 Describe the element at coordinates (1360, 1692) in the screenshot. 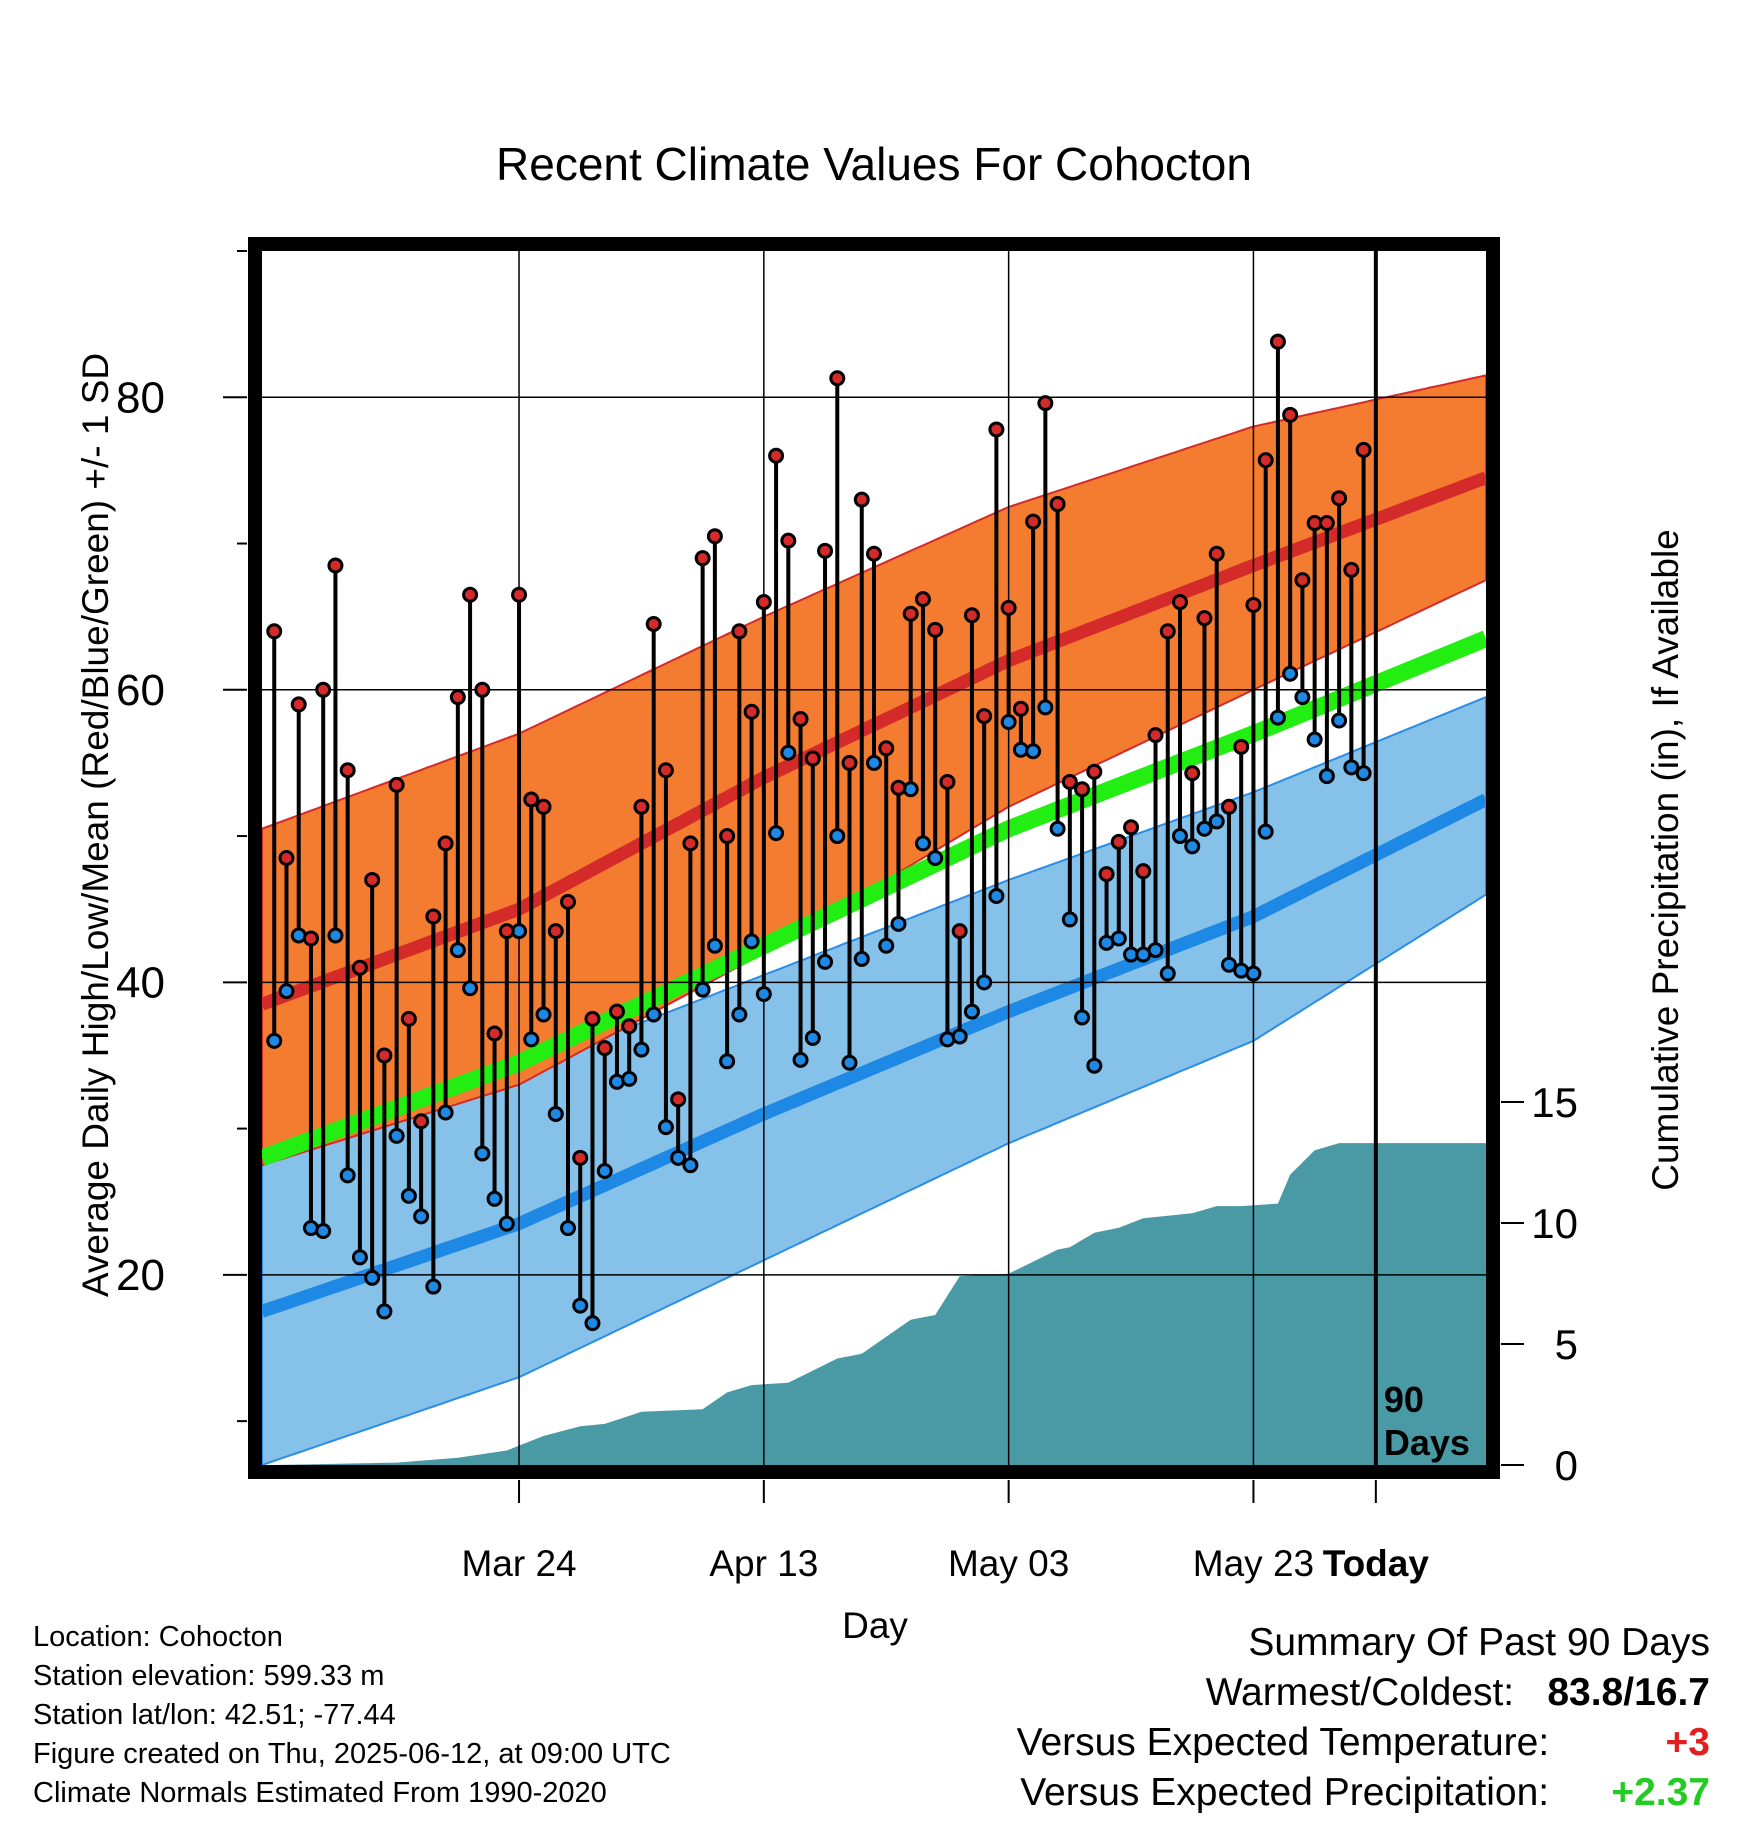

I see `warmest-coldest-label: Warmest/Coldest:` at that location.